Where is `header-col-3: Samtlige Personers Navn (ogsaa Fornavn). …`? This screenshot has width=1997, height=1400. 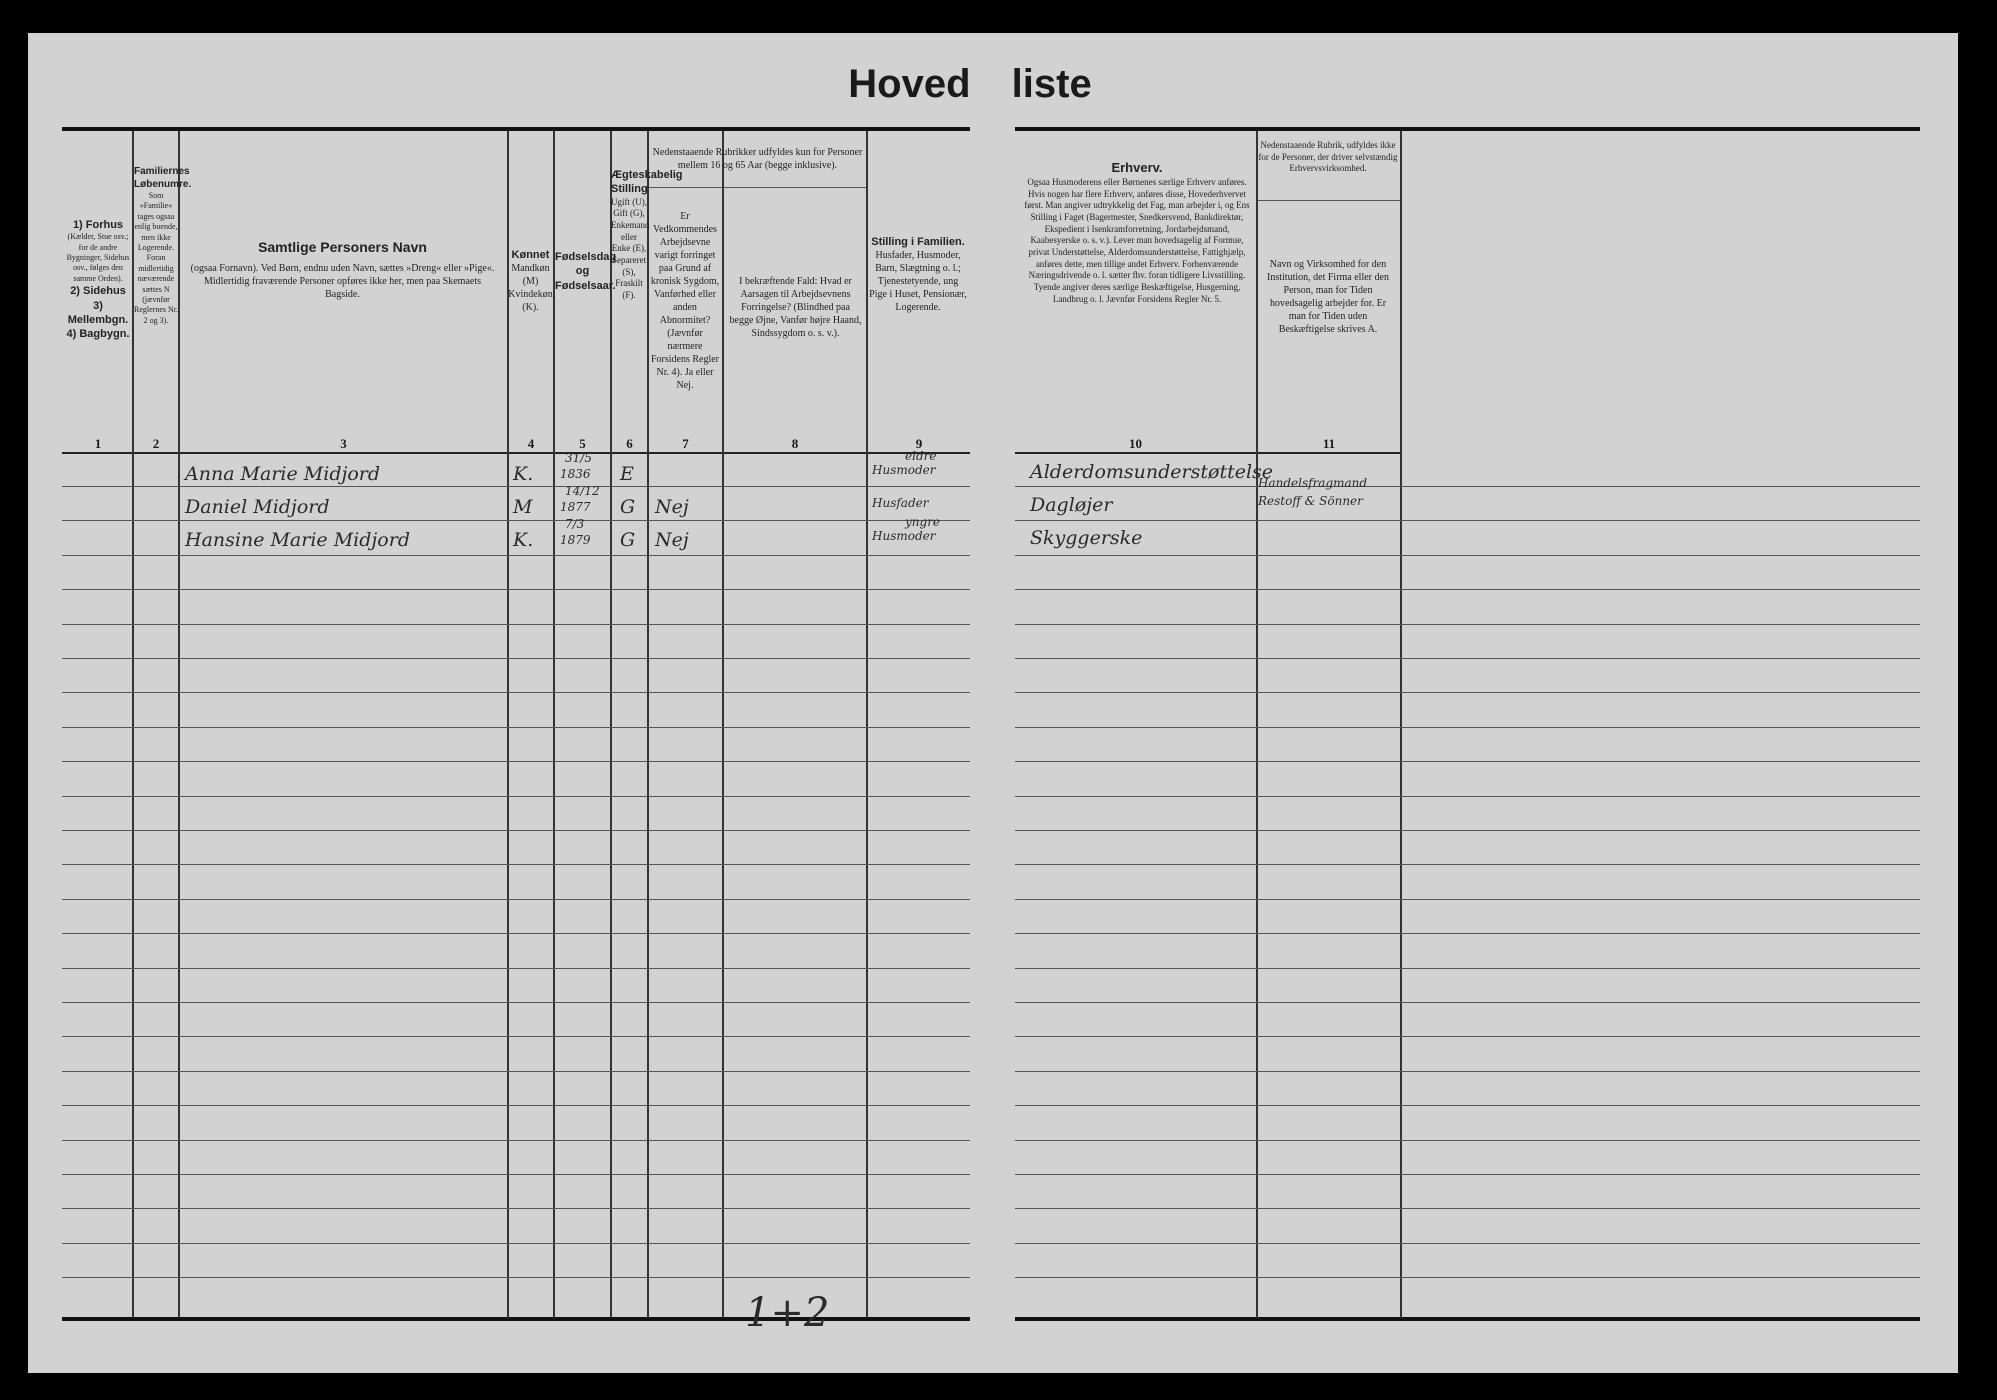
header-col-3: Samtlige Personers Navn (ogsaa Fornavn). … is located at coordinates (342, 270).